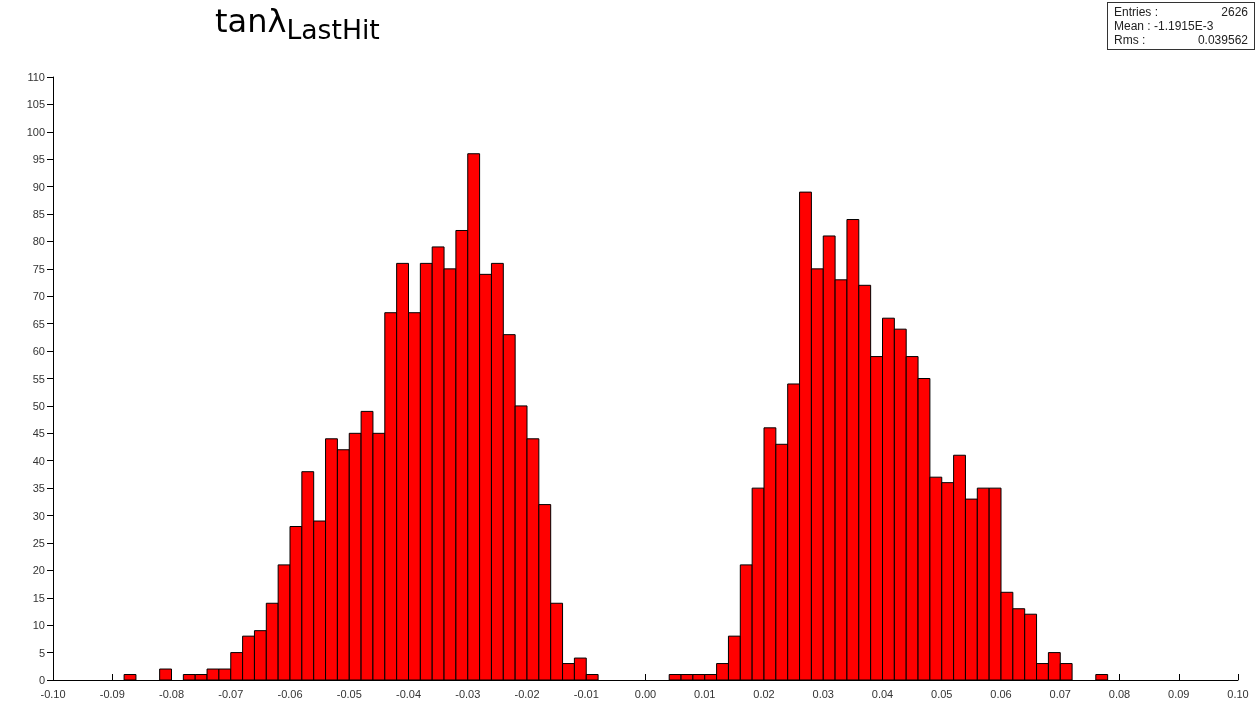 This screenshot has width=1255, height=708. Describe the element at coordinates (1119, 693) in the screenshot. I see `x-tick-label: 0.08` at that location.